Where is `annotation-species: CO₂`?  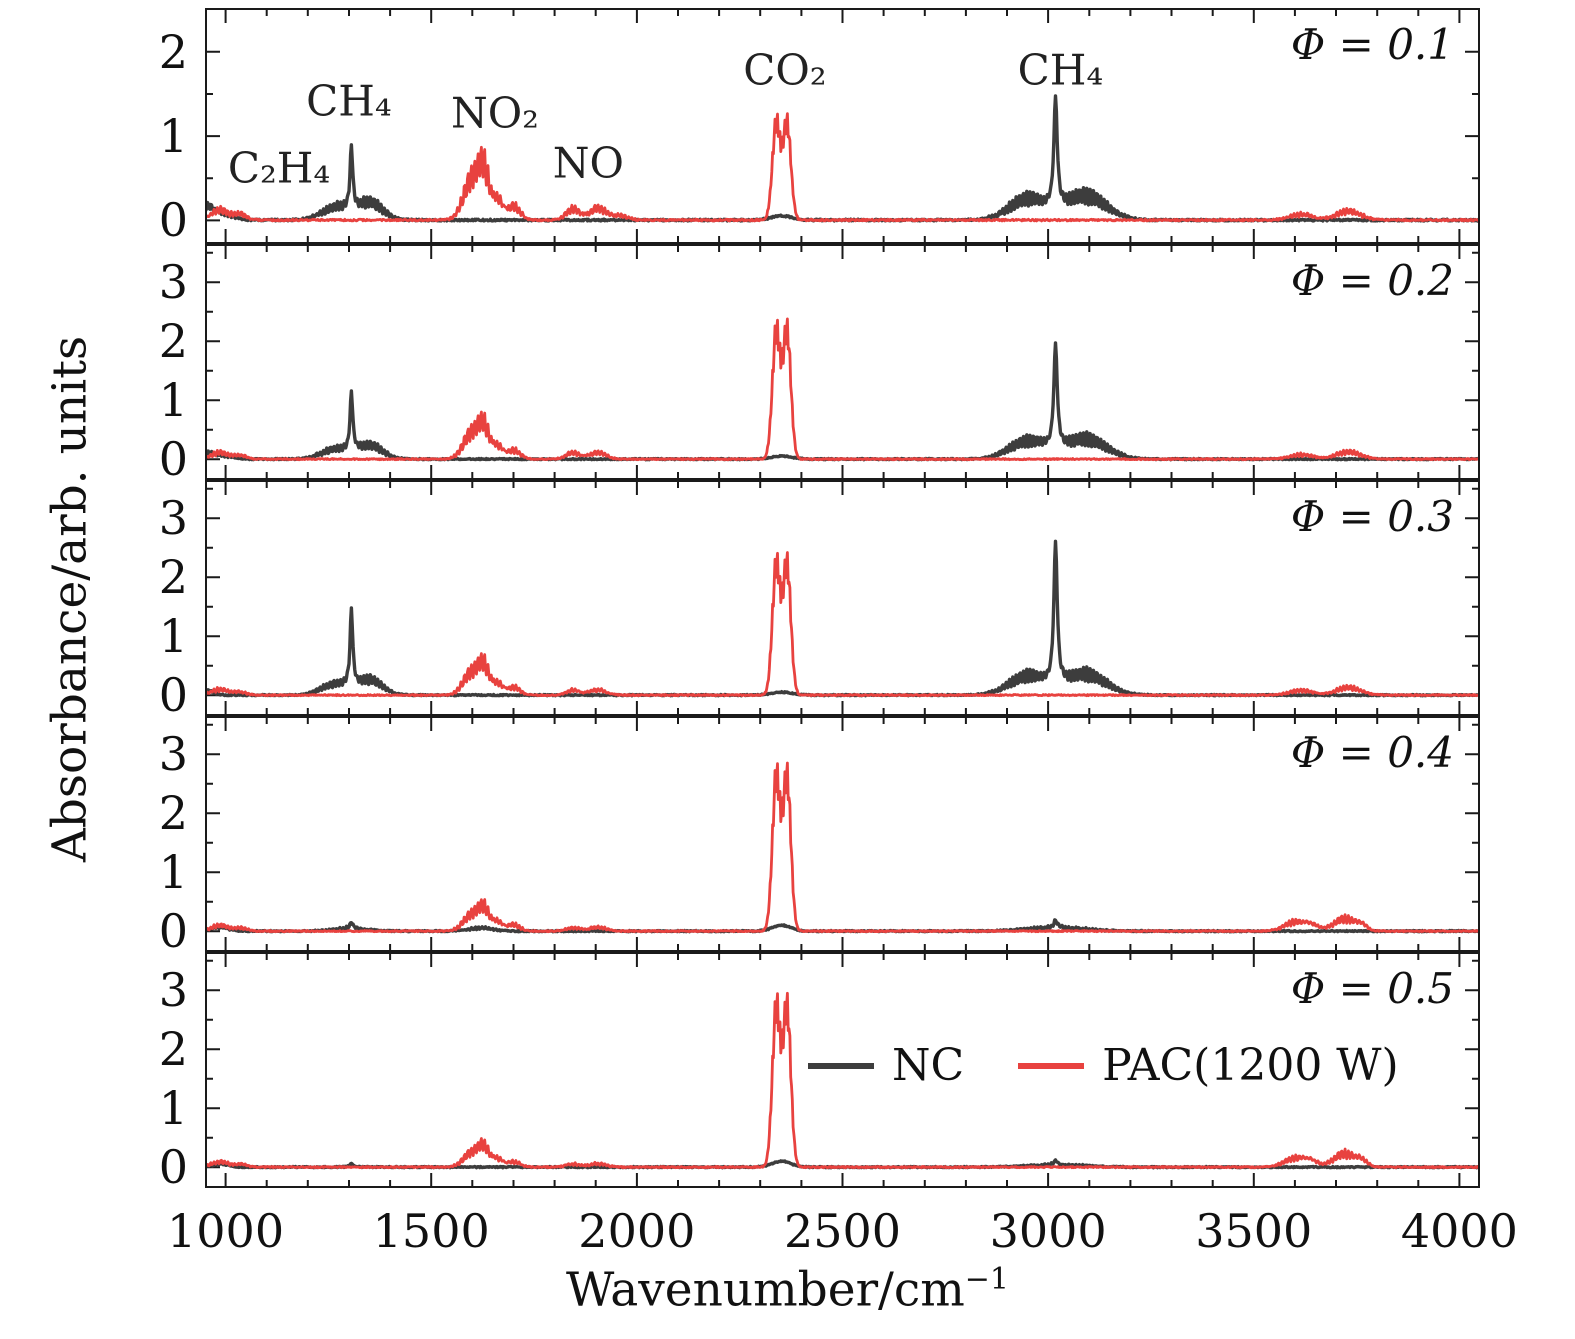
annotation-species: CO₂ is located at coordinates (785, 70).